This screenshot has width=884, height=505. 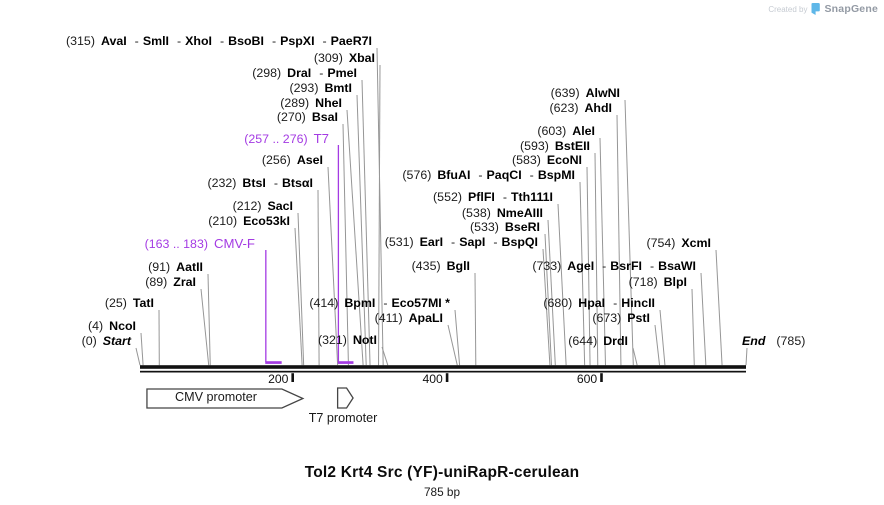 What do you see at coordinates (112, 326) in the screenshot?
I see `site-label-NcoI: (4) NcoI` at bounding box center [112, 326].